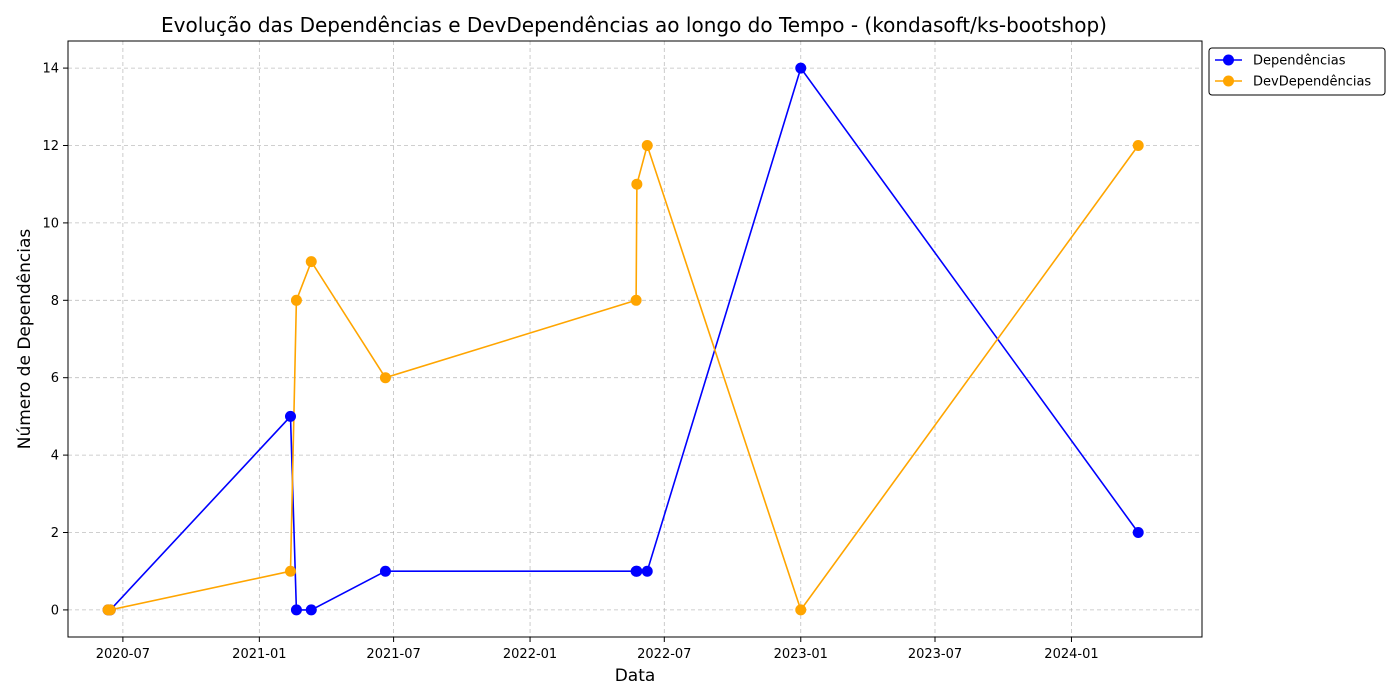 The height and width of the screenshot is (700, 1400). What do you see at coordinates (1299, 61) in the screenshot?
I see `legend-label: Dependências` at bounding box center [1299, 61].